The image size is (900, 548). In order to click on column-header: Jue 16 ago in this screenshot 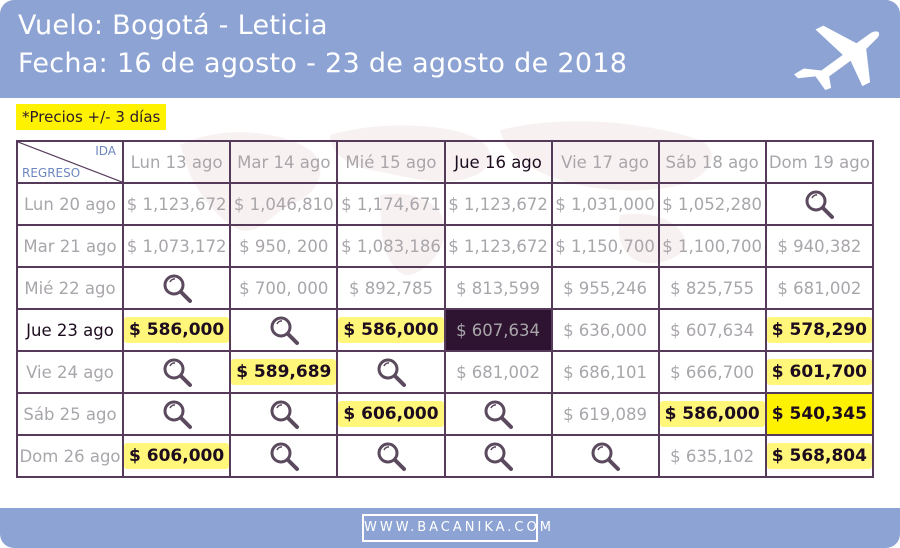, I will do `click(498, 162)`.